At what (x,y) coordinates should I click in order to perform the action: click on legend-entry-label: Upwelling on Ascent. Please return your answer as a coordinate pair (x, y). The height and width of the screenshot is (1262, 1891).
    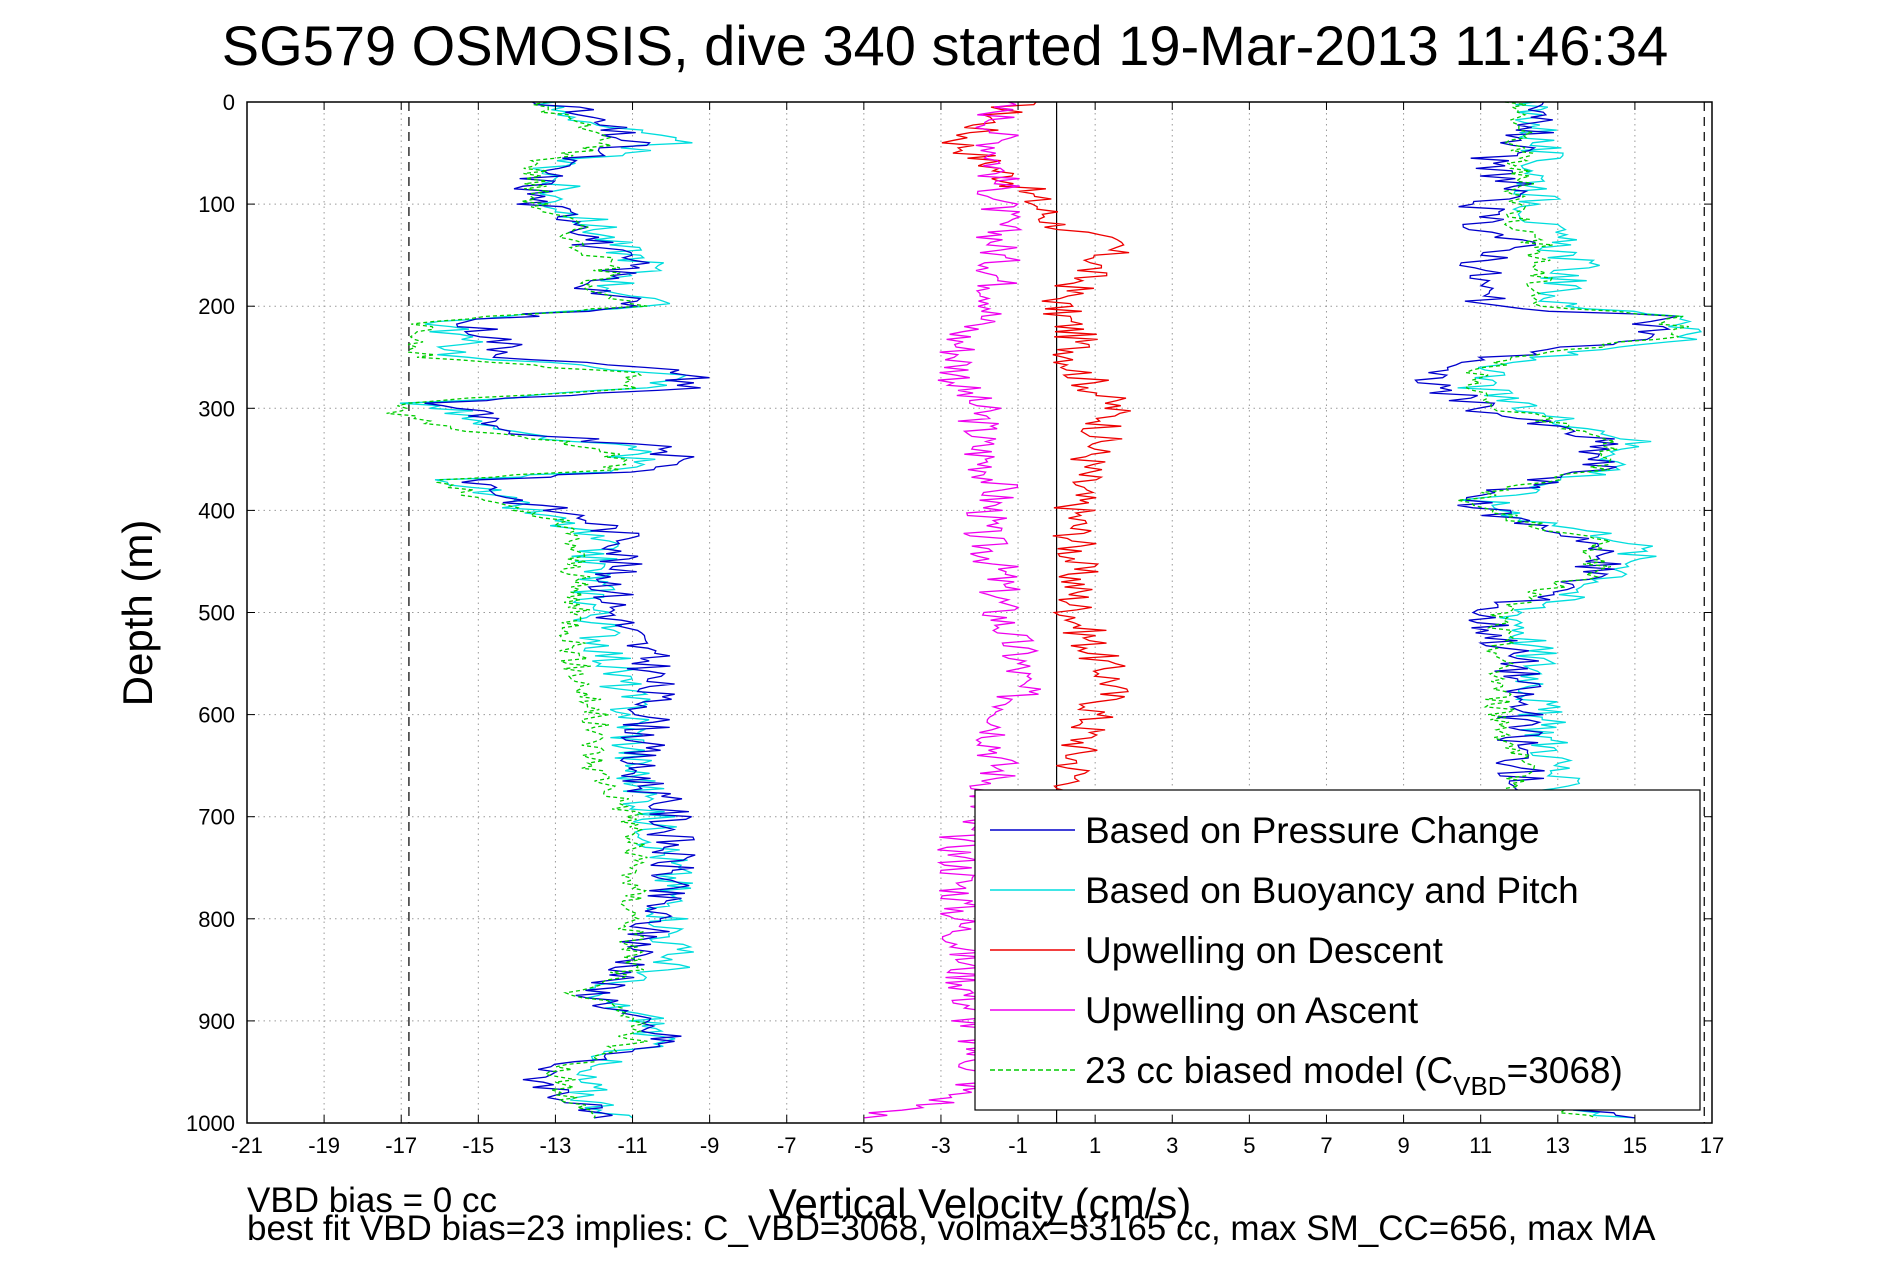
    Looking at the image, I should click on (1252, 1010).